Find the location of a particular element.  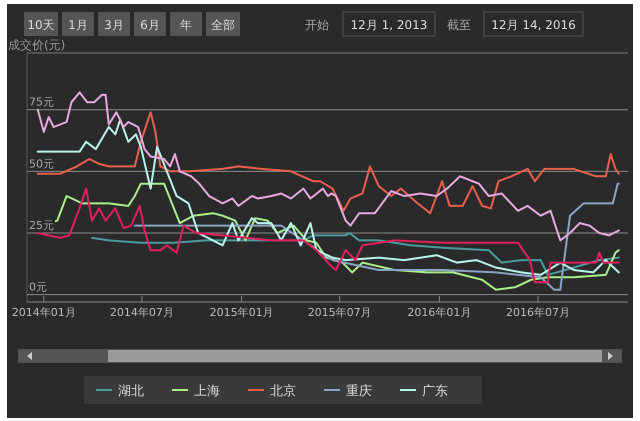

legend-label: 广东 is located at coordinates (435, 391).